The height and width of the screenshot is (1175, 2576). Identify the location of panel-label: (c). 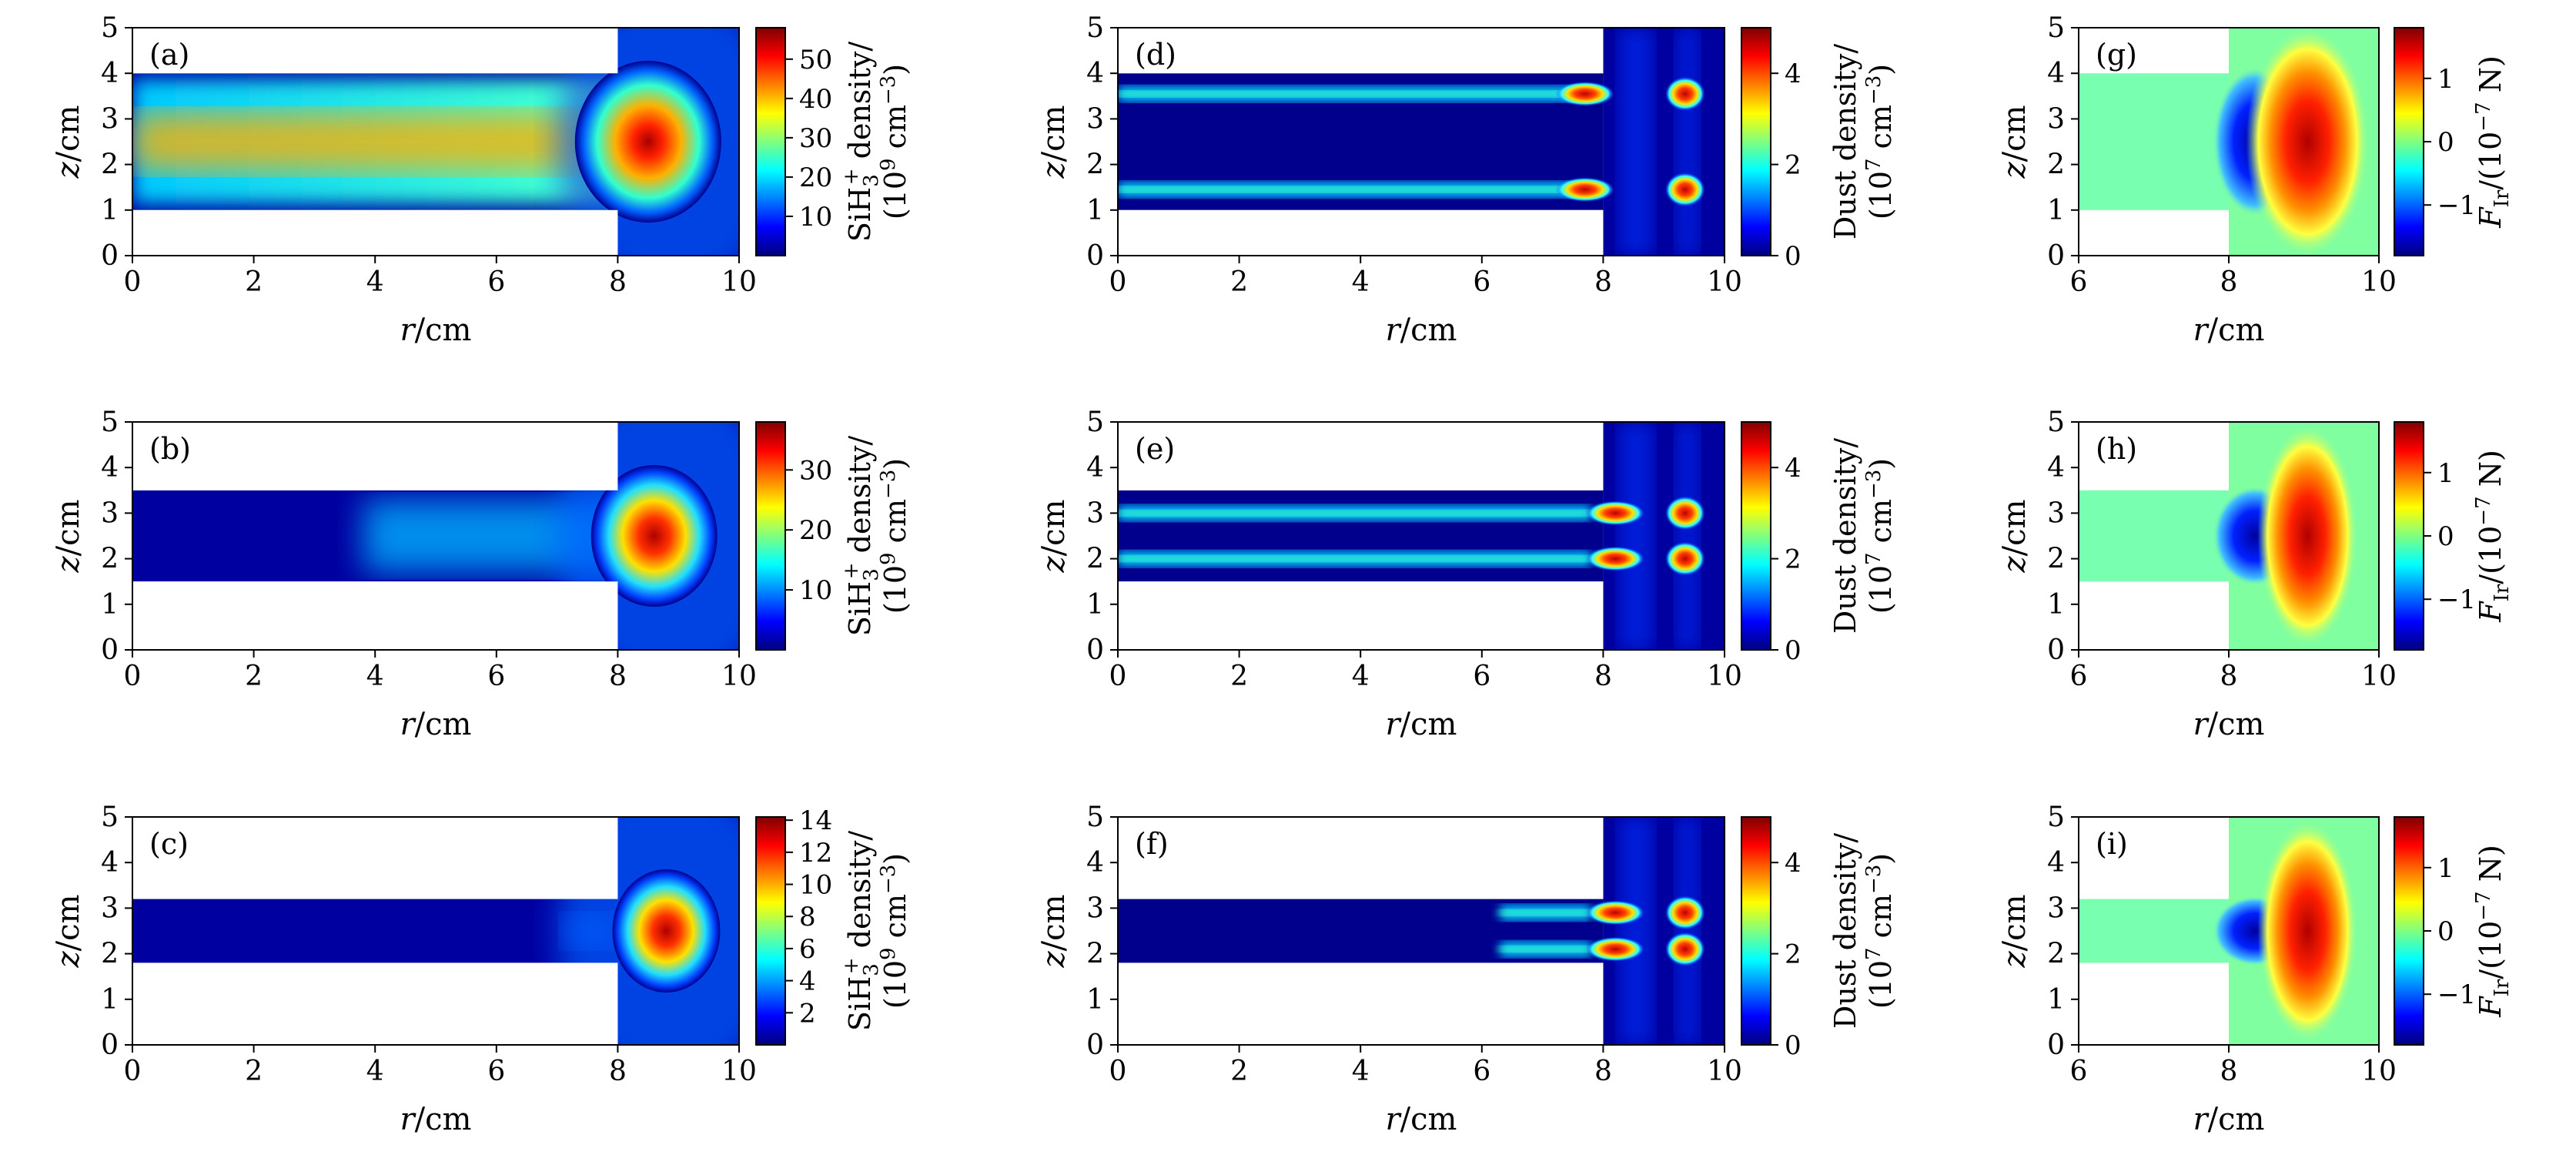
(169, 844).